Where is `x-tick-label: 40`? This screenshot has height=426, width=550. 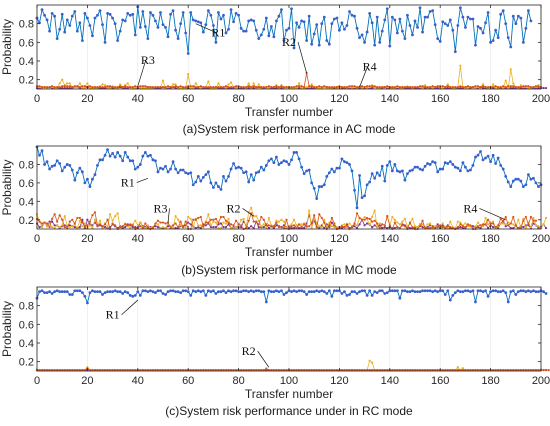 x-tick-label: 40 is located at coordinates (138, 99).